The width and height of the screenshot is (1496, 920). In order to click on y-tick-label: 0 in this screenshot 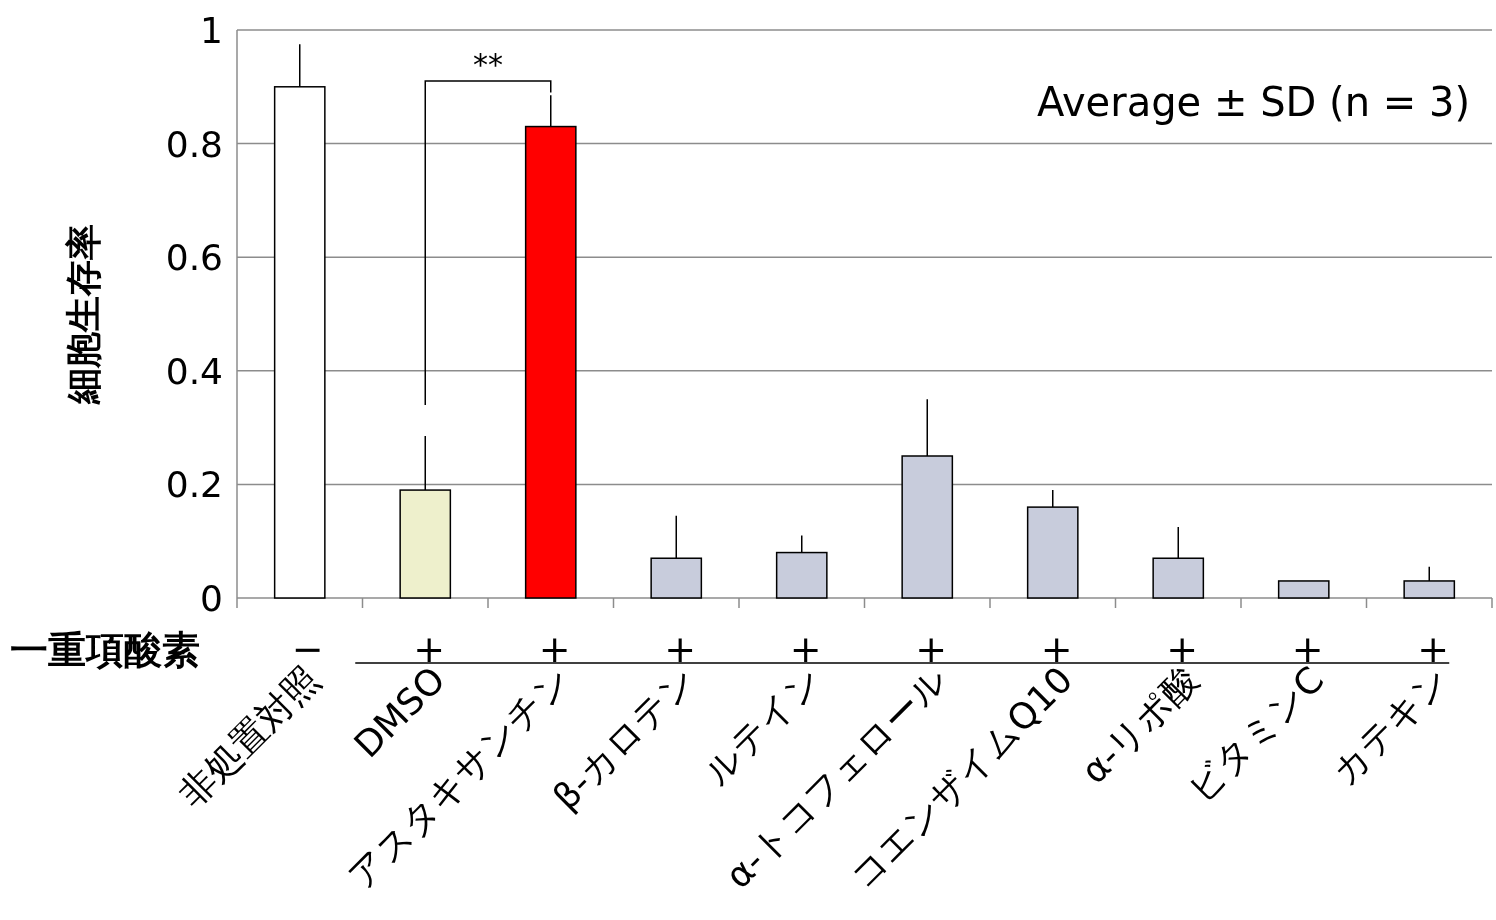, I will do `click(211, 598)`.